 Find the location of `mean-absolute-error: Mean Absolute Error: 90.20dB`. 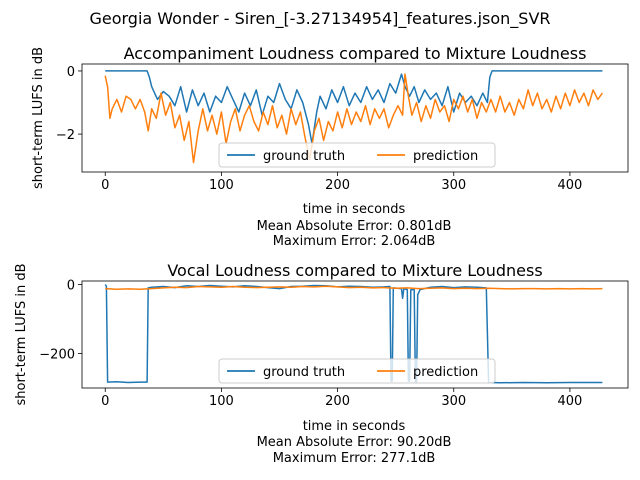

mean-absolute-error: Mean Absolute Error: 90.20dB is located at coordinates (354, 442).